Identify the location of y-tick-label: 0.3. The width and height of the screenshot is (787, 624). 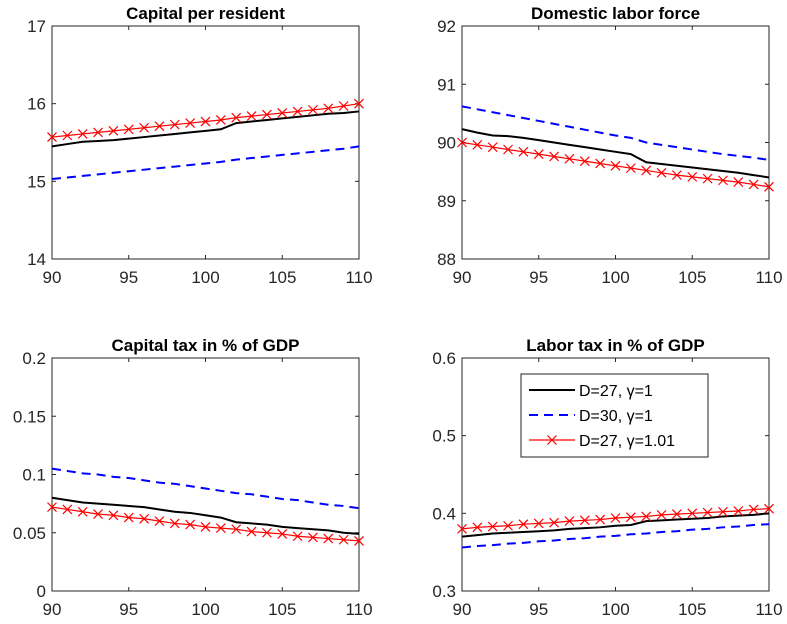
(444, 591).